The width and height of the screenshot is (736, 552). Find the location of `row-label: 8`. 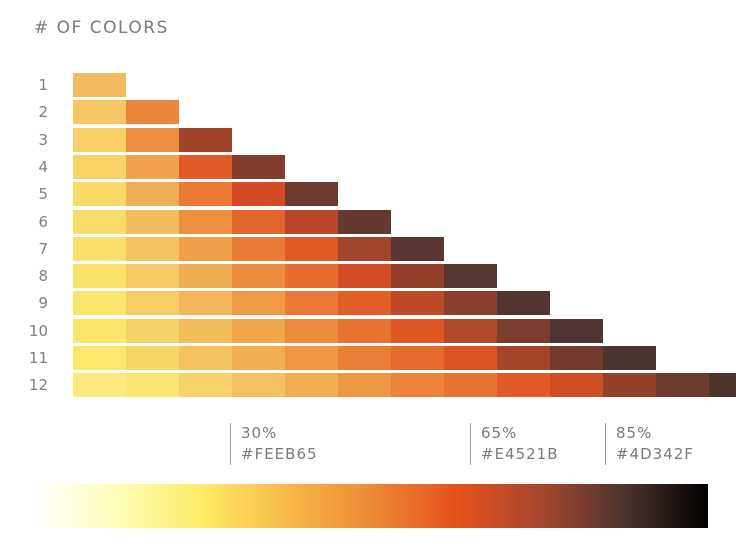

row-label: 8 is located at coordinates (43, 276).